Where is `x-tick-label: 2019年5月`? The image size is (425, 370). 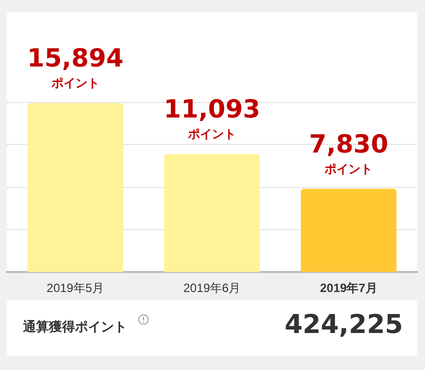 x-tick-label: 2019年5月 is located at coordinates (75, 288).